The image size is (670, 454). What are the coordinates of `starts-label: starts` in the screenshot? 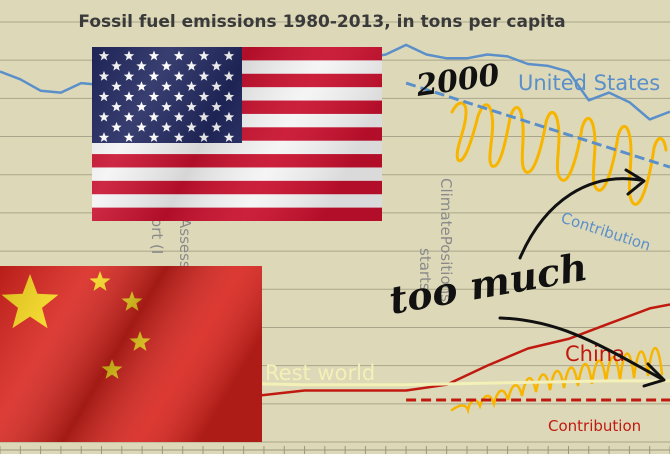 It's located at (425, 269).